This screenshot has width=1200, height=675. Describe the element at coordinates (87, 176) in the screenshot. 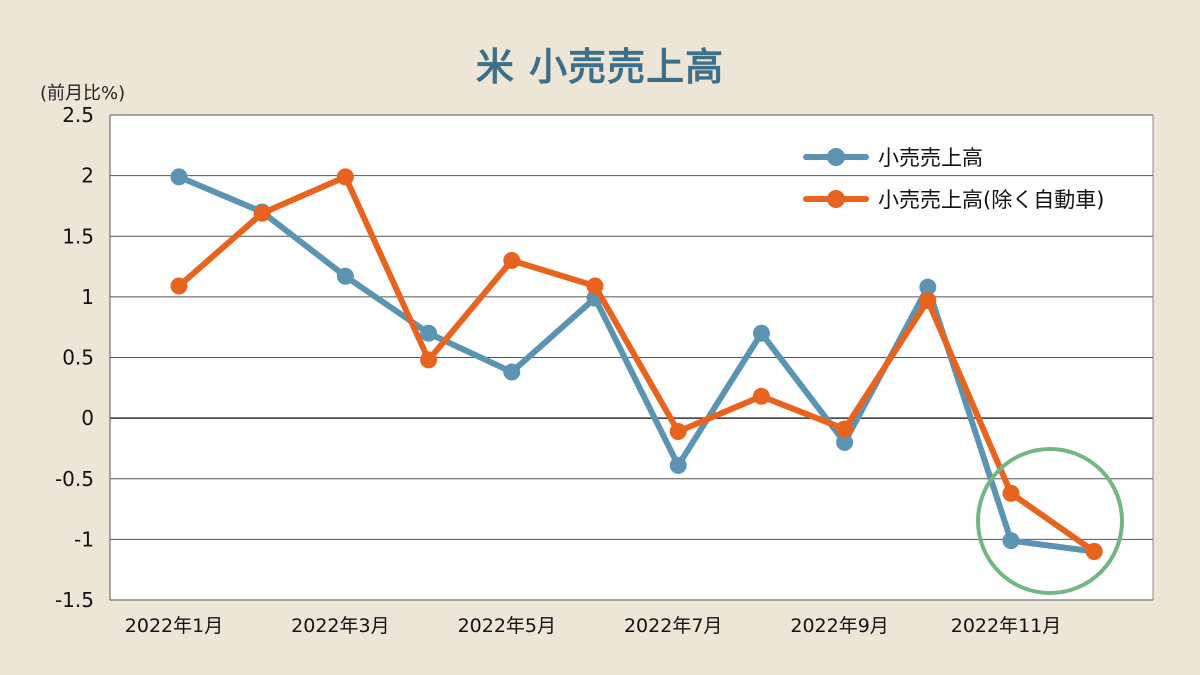

I see `y-tick-label: 2` at that location.